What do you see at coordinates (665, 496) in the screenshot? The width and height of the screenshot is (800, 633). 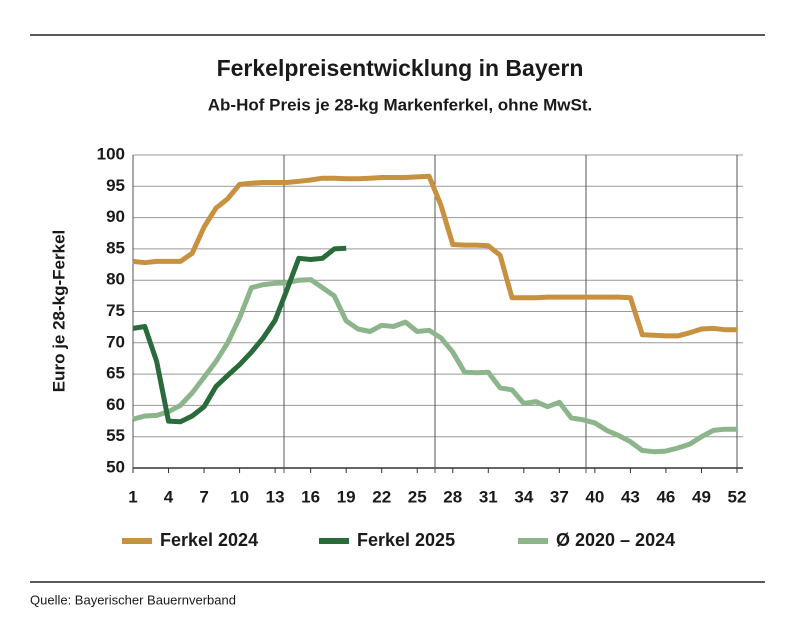 I see `x-tick-label: 46` at bounding box center [665, 496].